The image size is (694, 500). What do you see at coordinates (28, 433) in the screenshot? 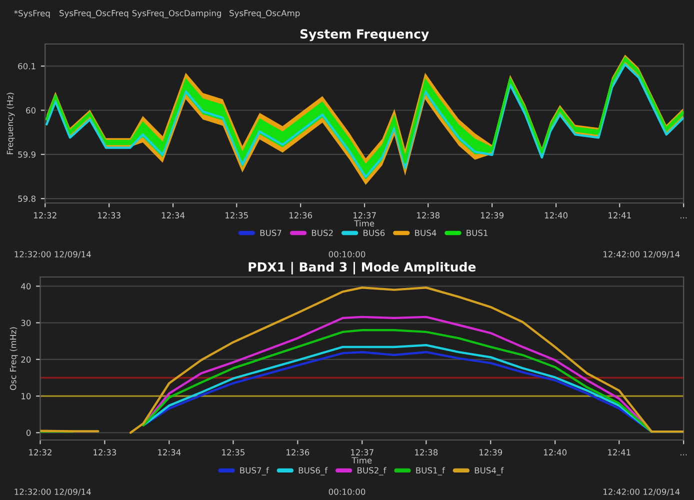
I see `y-tick-label: 0` at bounding box center [28, 433].